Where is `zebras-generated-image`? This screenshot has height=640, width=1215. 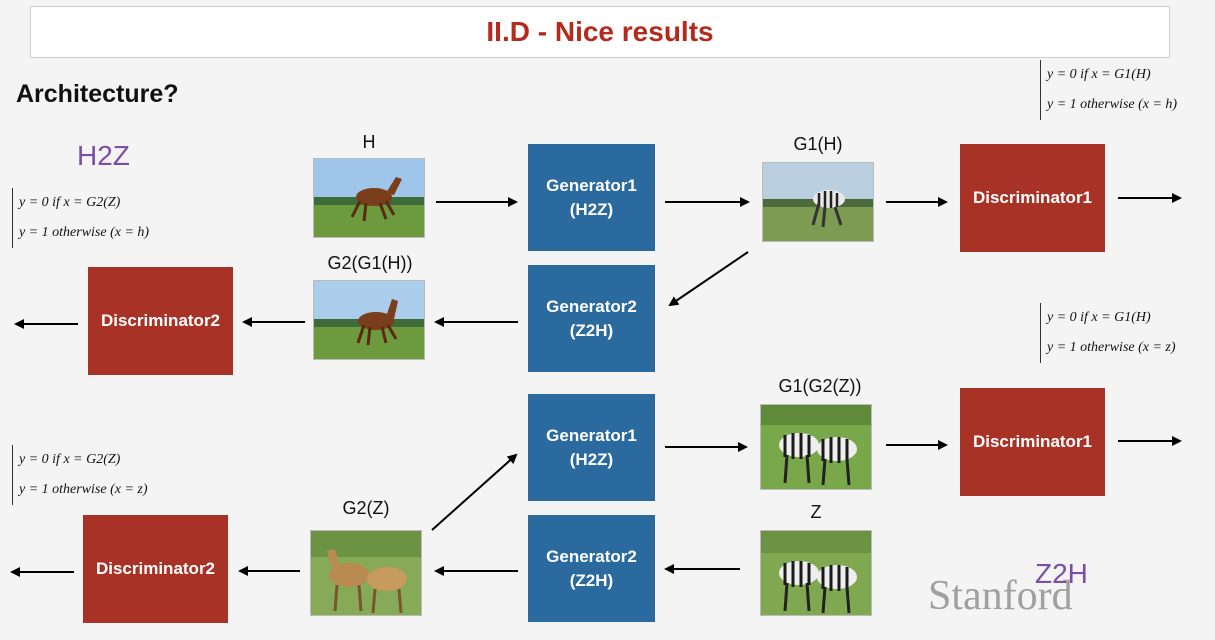
zebras-generated-image is located at coordinates (816, 447).